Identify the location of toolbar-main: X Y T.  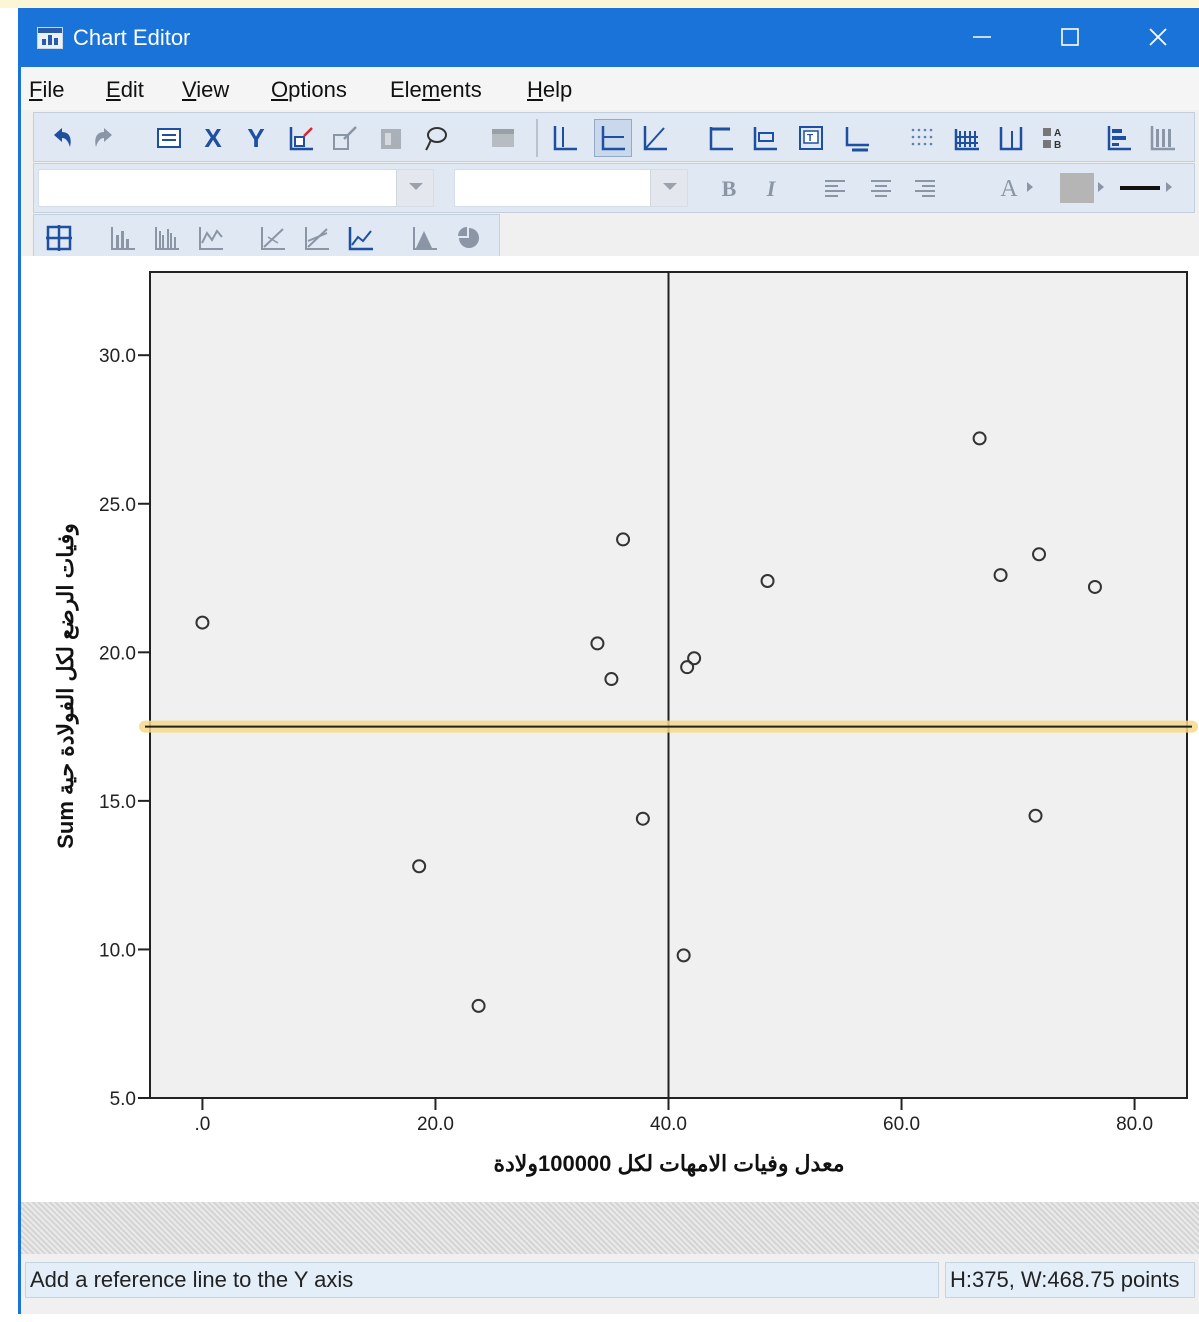
(614, 137).